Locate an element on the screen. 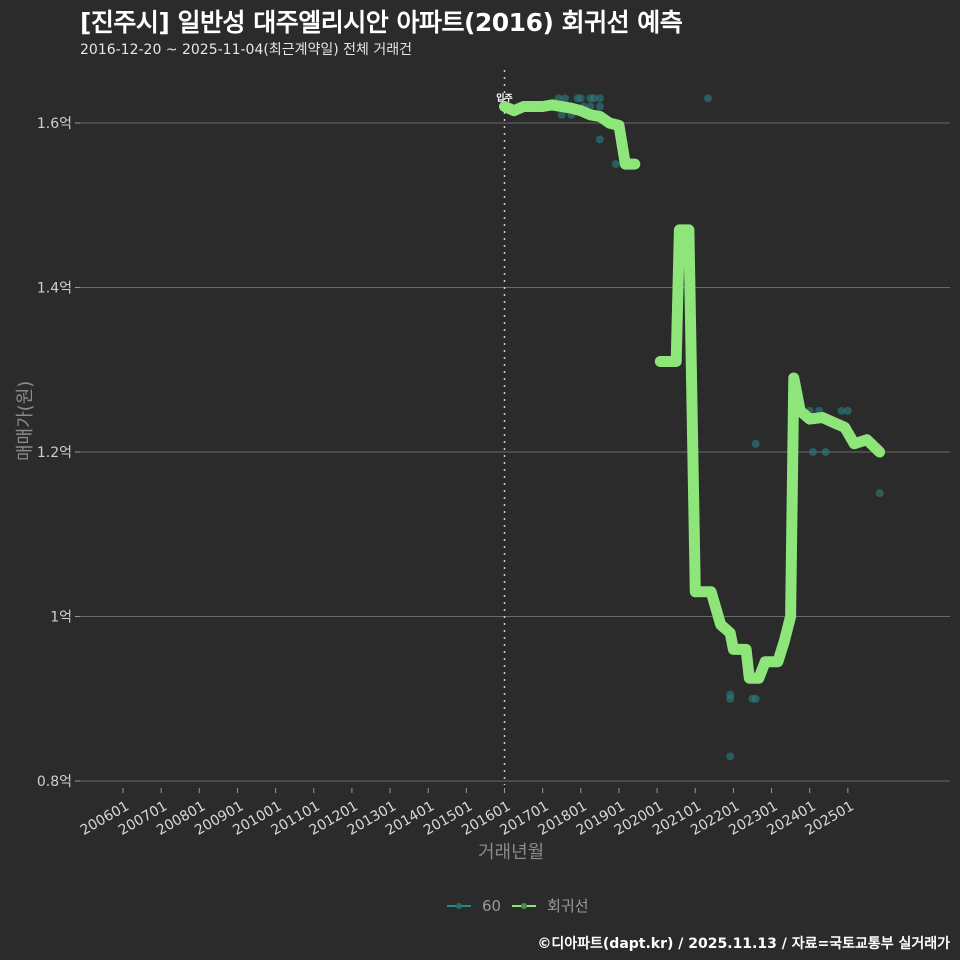 Image resolution: width=960 pixels, height=960 pixels. legend-label-regression: 회귀선 is located at coordinates (568, 906).